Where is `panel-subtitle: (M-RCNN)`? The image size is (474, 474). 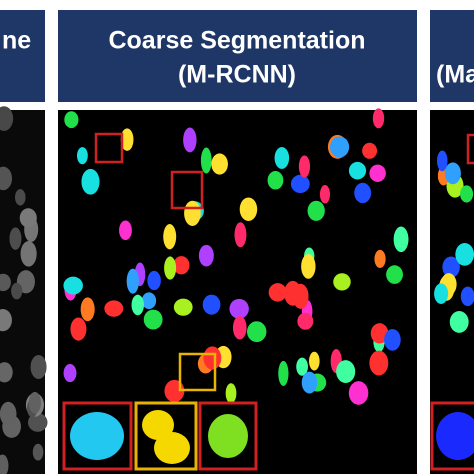 panel-subtitle: (M-RCNN) is located at coordinates (237, 75).